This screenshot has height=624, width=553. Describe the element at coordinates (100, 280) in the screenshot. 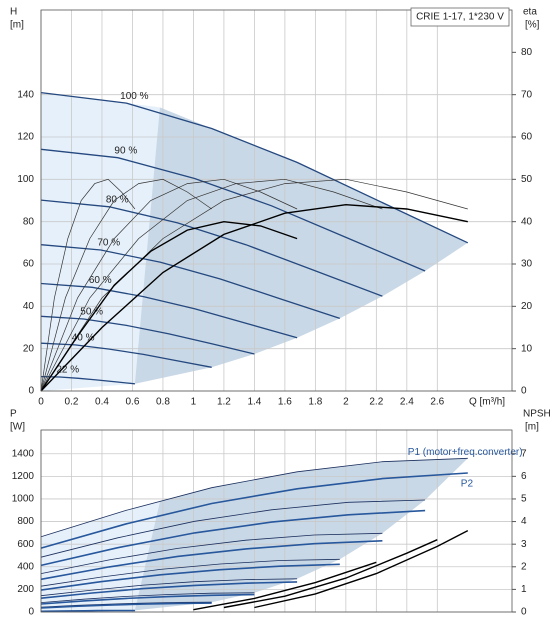

I see `curve-label: 60 %` at that location.